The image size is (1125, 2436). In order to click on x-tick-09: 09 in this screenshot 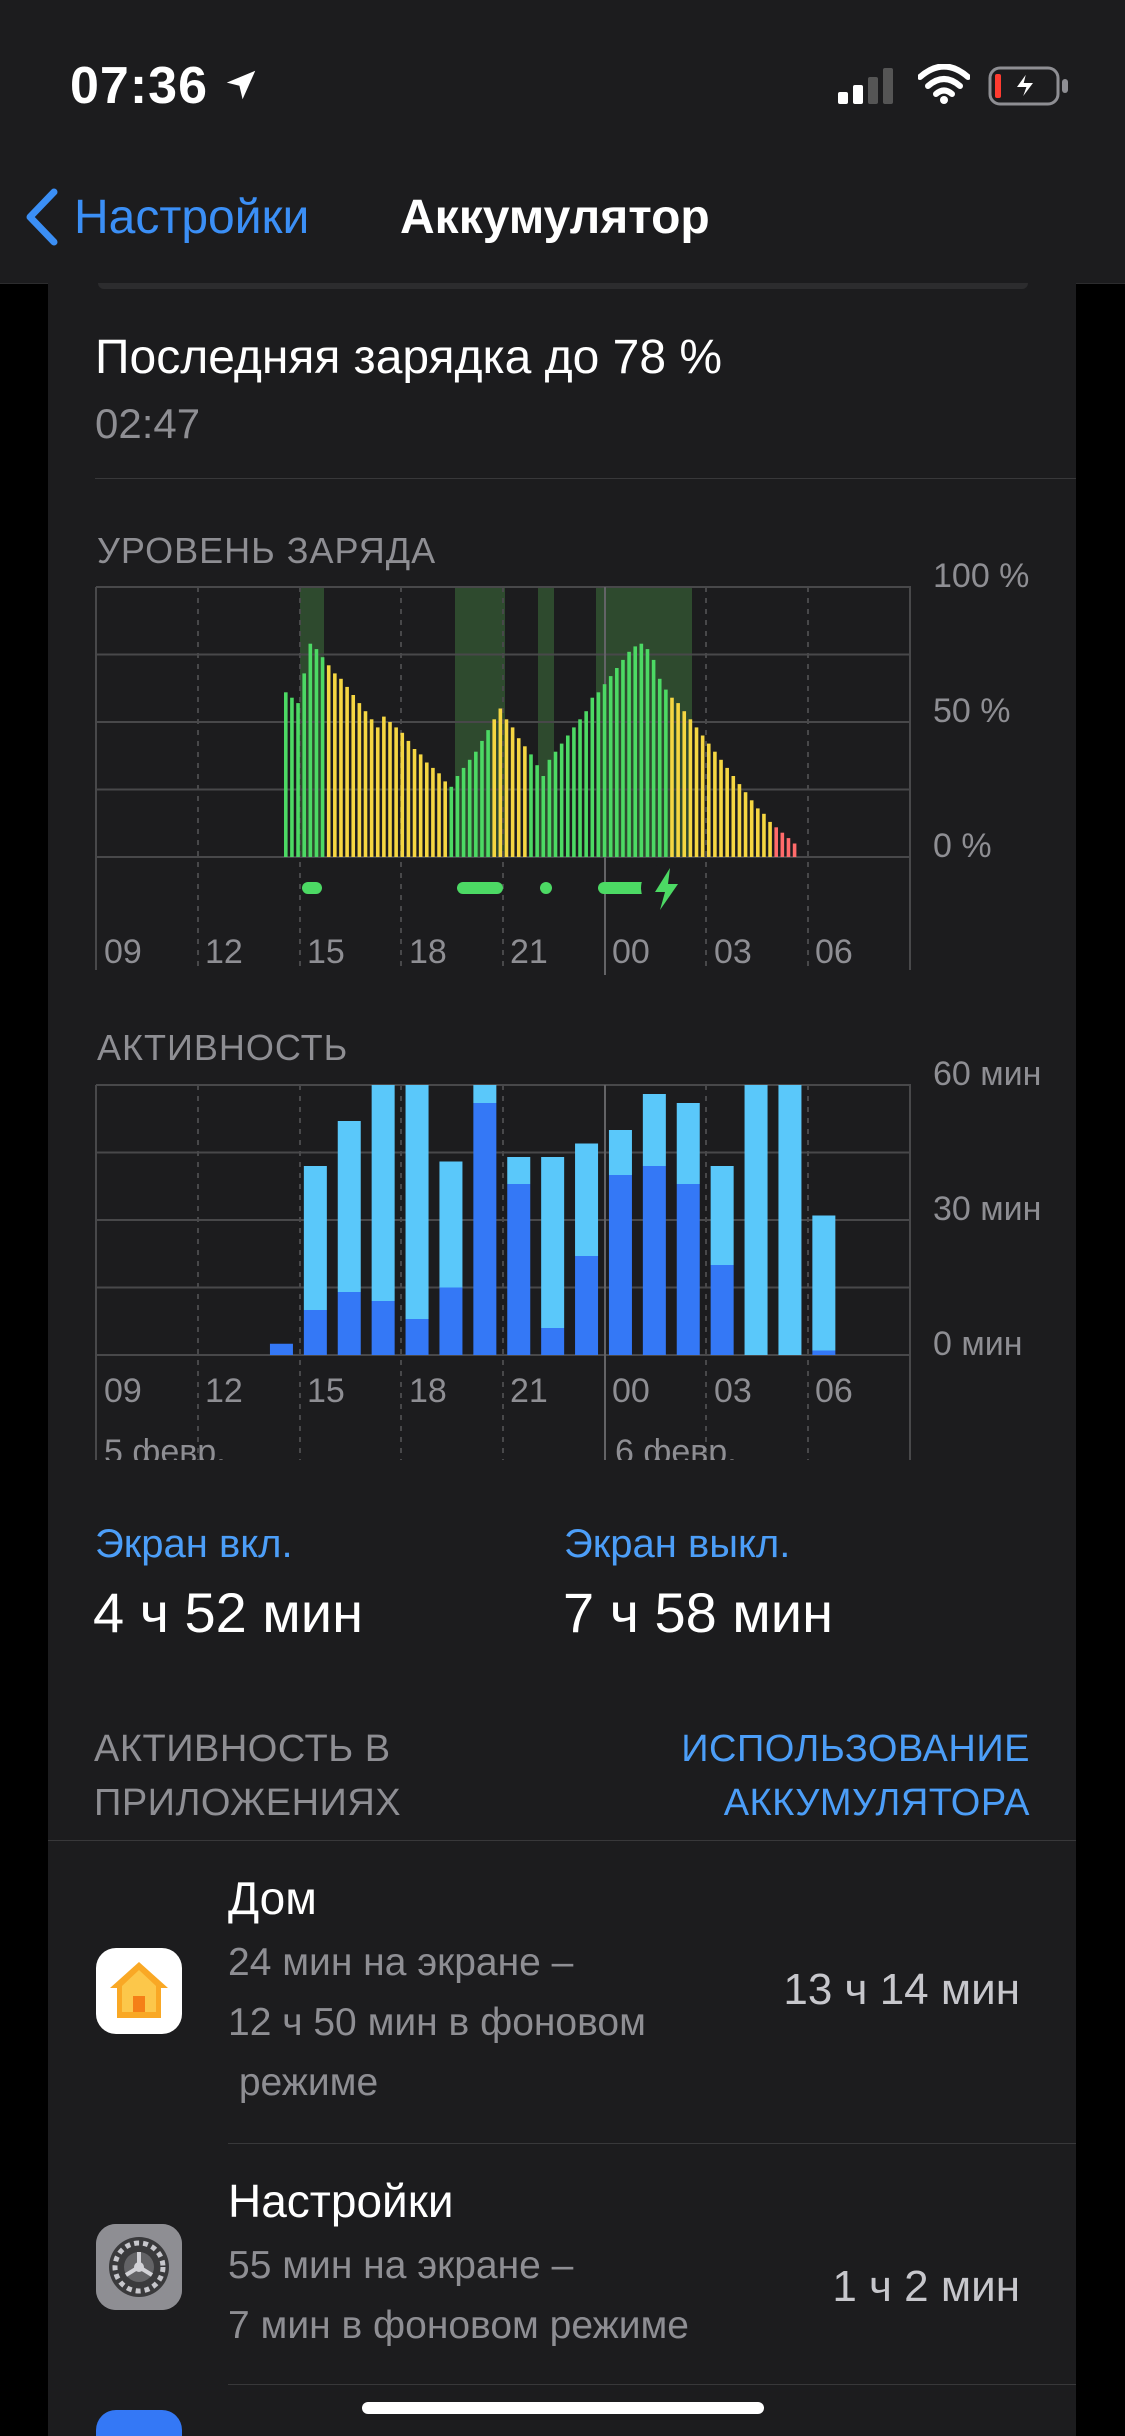, I will do `click(123, 952)`.